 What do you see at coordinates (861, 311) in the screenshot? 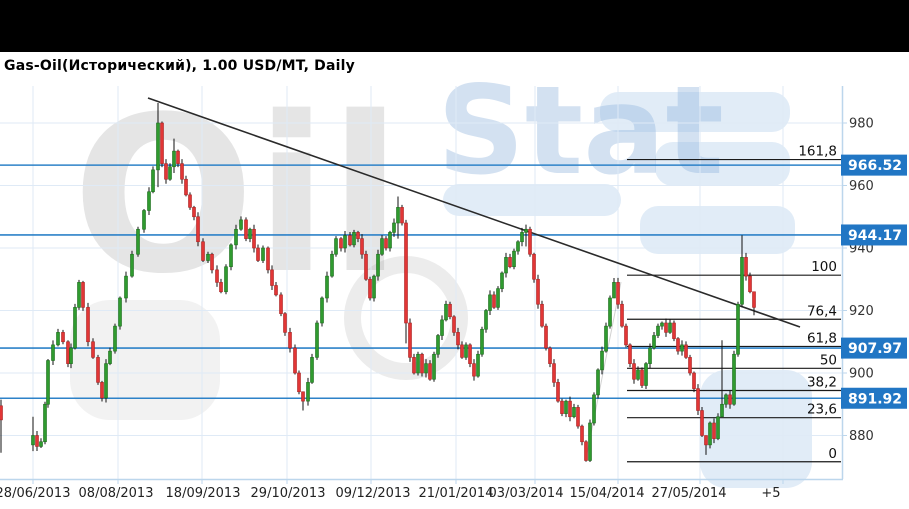
I see `price-axis-label: 920` at bounding box center [861, 311].